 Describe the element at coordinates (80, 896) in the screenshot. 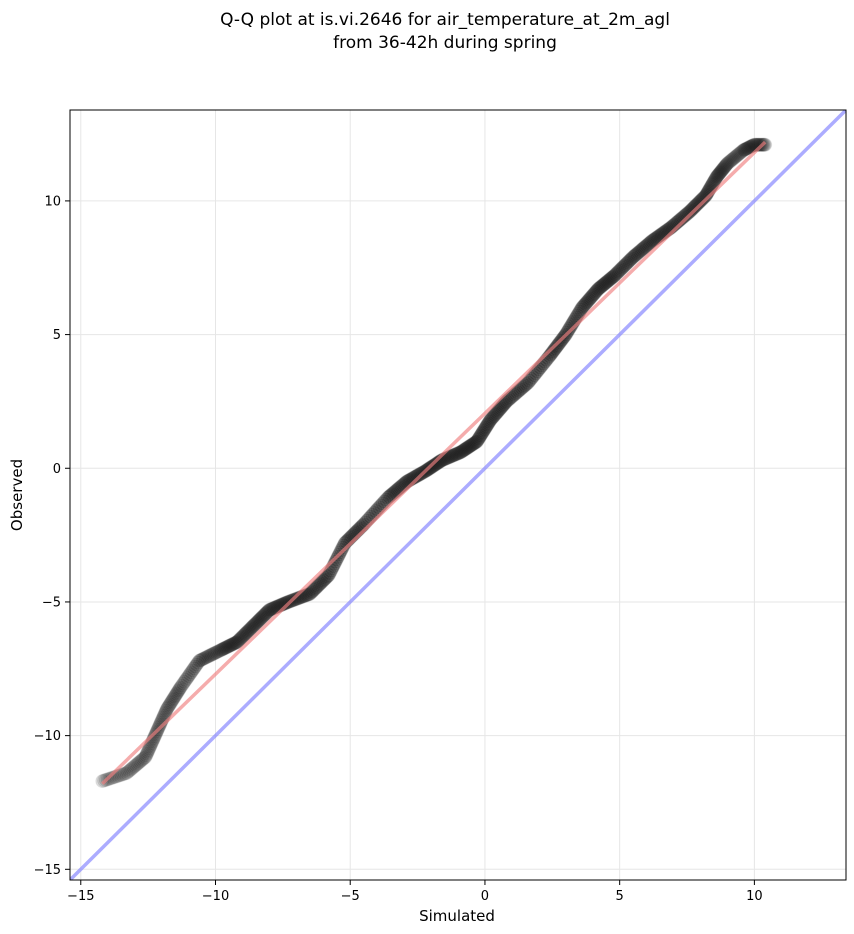

I see `x-tick-label: −15` at that location.